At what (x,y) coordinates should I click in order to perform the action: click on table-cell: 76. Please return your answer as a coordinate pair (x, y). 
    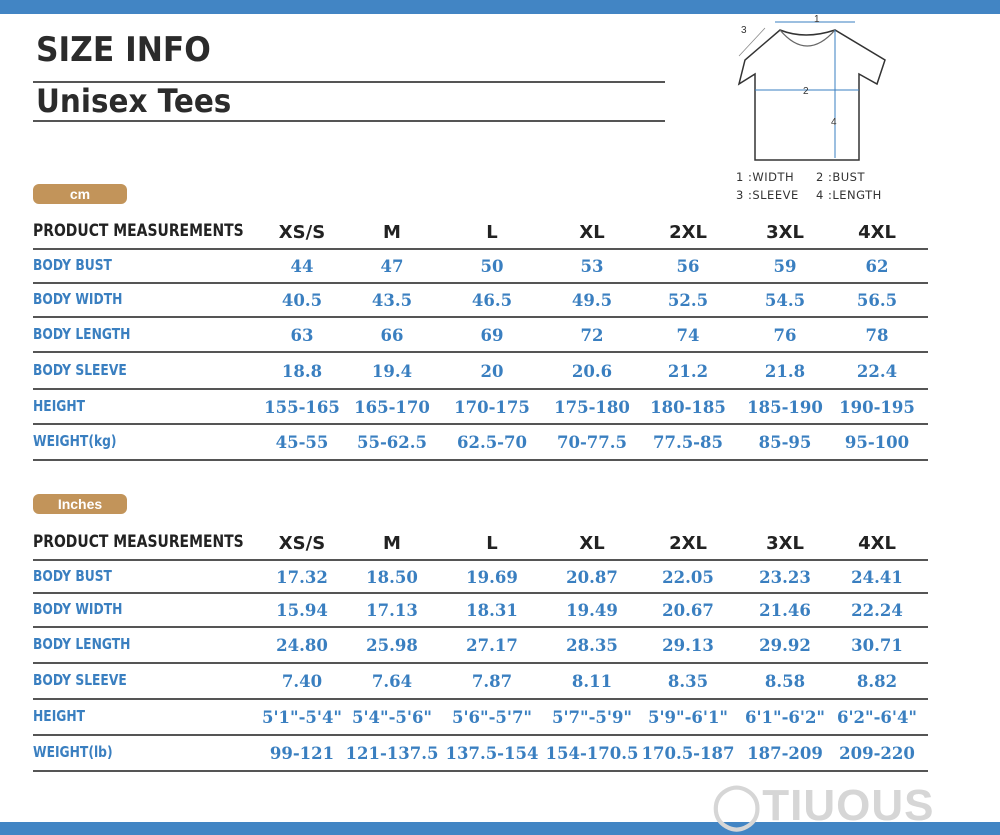
    Looking at the image, I should click on (785, 335).